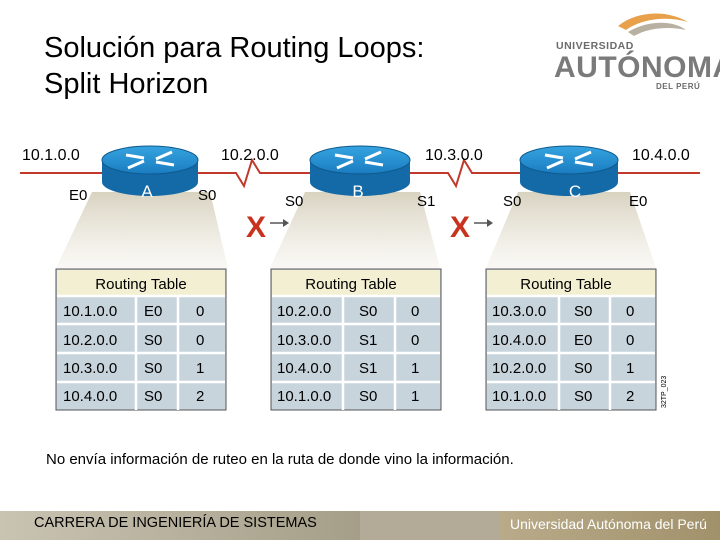  What do you see at coordinates (664, 392) in the screenshot?
I see `figure-id: 32TP_023` at bounding box center [664, 392].